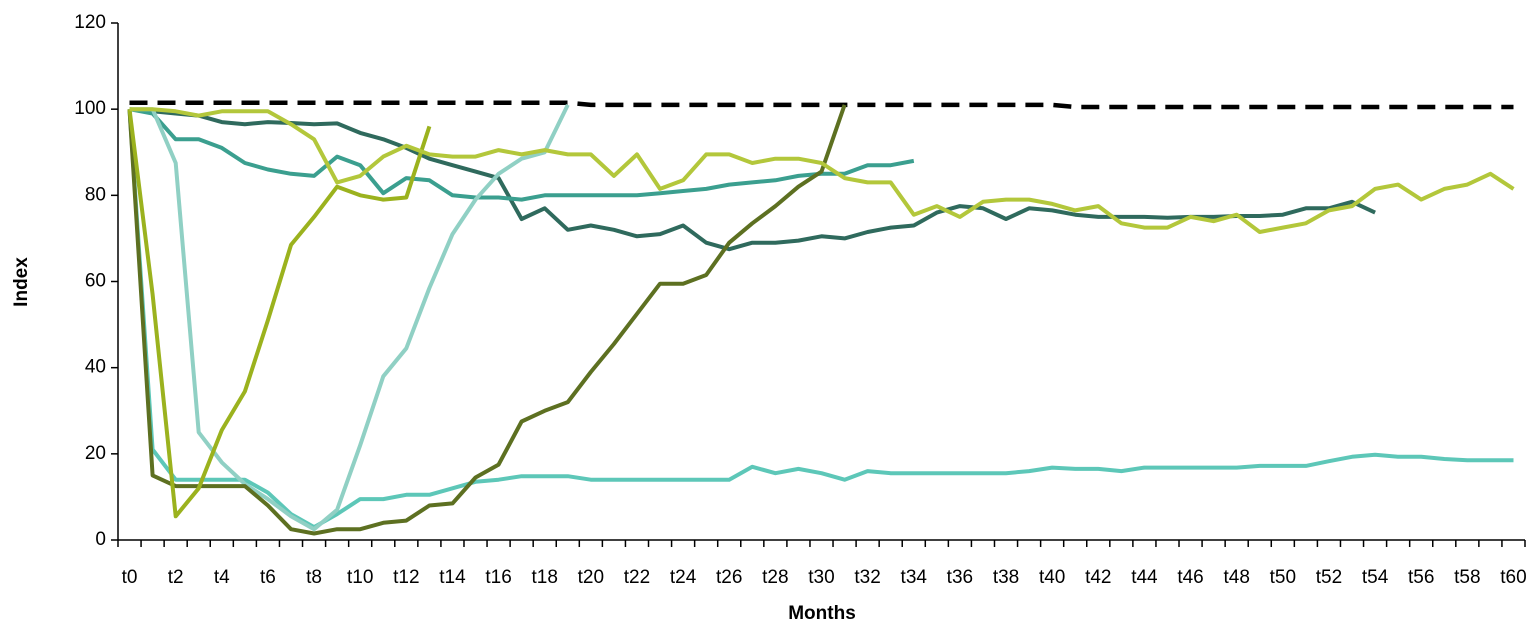  Describe the element at coordinates (729, 577) in the screenshot. I see `x-tick-label: t26` at that location.